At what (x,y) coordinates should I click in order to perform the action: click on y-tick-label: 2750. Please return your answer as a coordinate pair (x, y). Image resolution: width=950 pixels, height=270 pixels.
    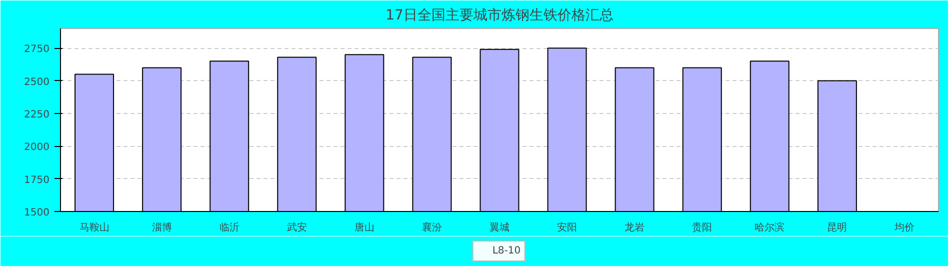
    Looking at the image, I should click on (37, 50).